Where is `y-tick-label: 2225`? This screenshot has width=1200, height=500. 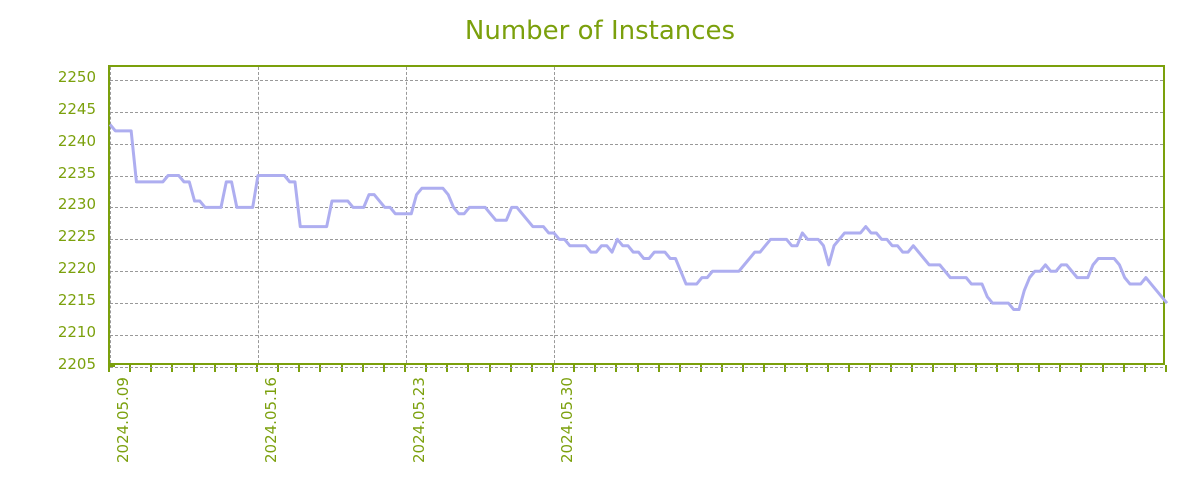 y-tick-label: 2225 is located at coordinates (76, 236).